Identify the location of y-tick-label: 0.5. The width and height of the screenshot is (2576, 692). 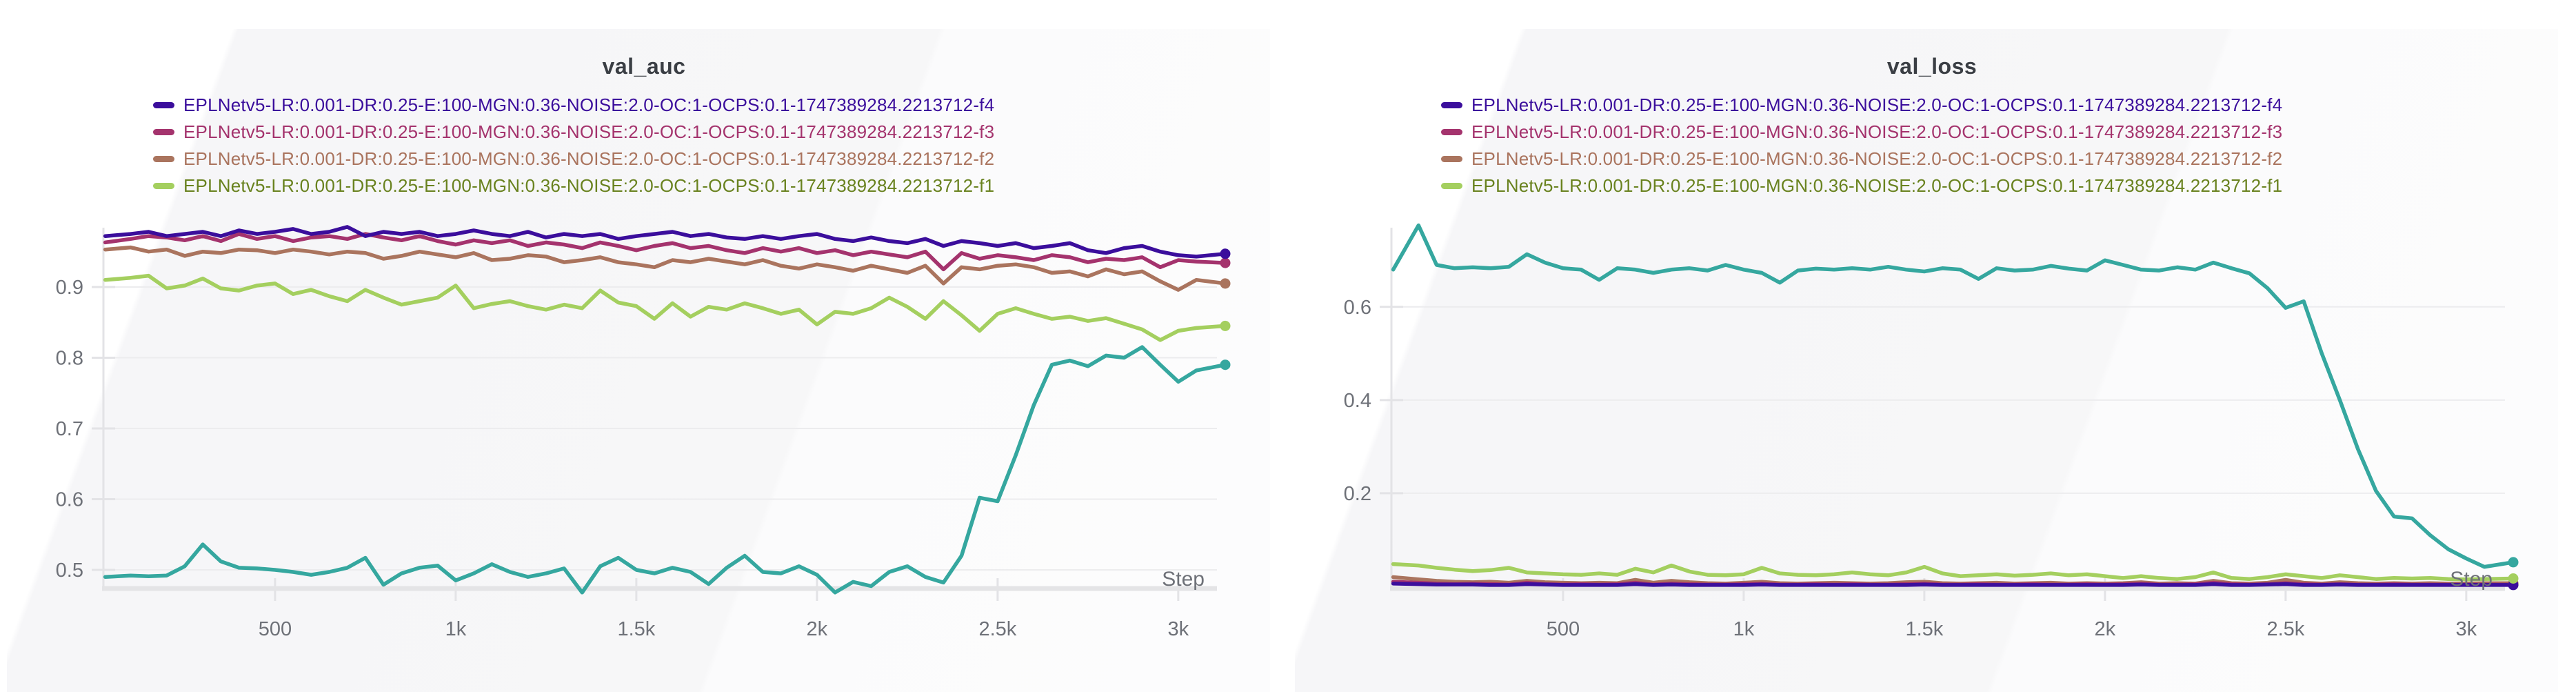
(69, 571).